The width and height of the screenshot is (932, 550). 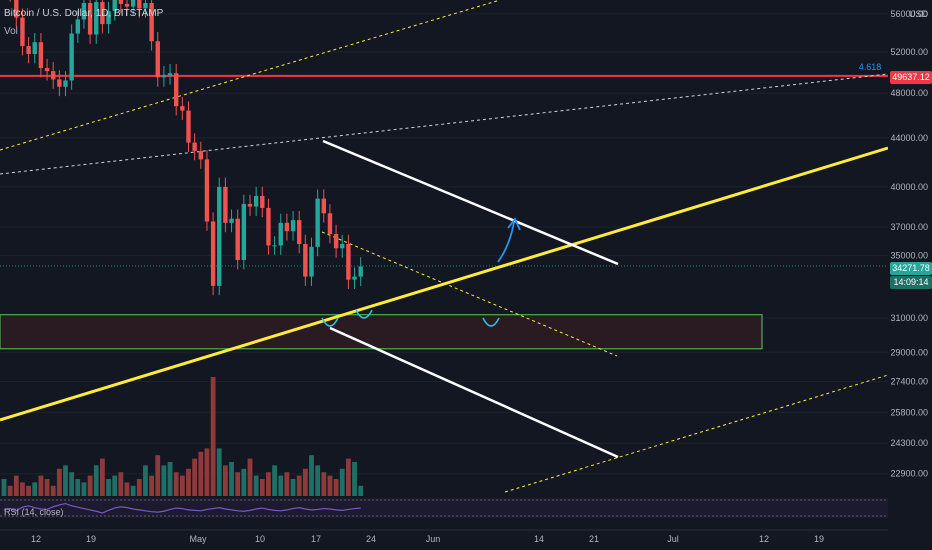 I want to click on price-tick-label: 40000.00, so click(x=909, y=187).